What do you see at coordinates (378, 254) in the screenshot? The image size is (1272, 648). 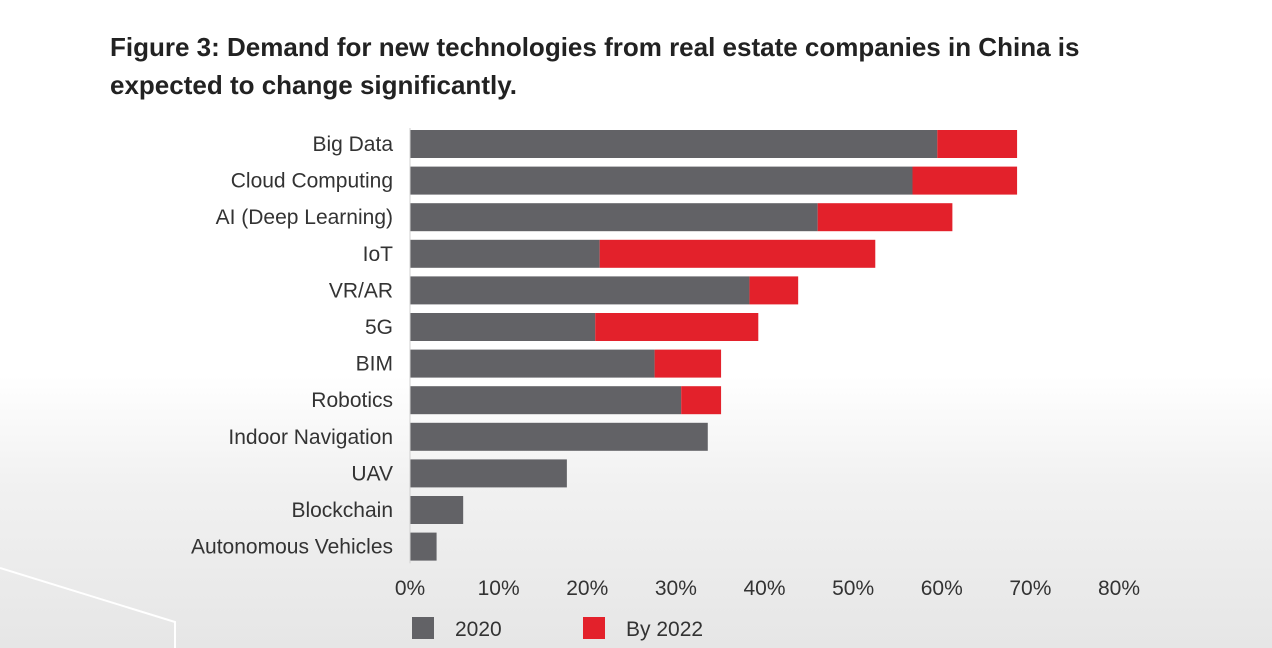 I see `category-label-iot: IoT` at bounding box center [378, 254].